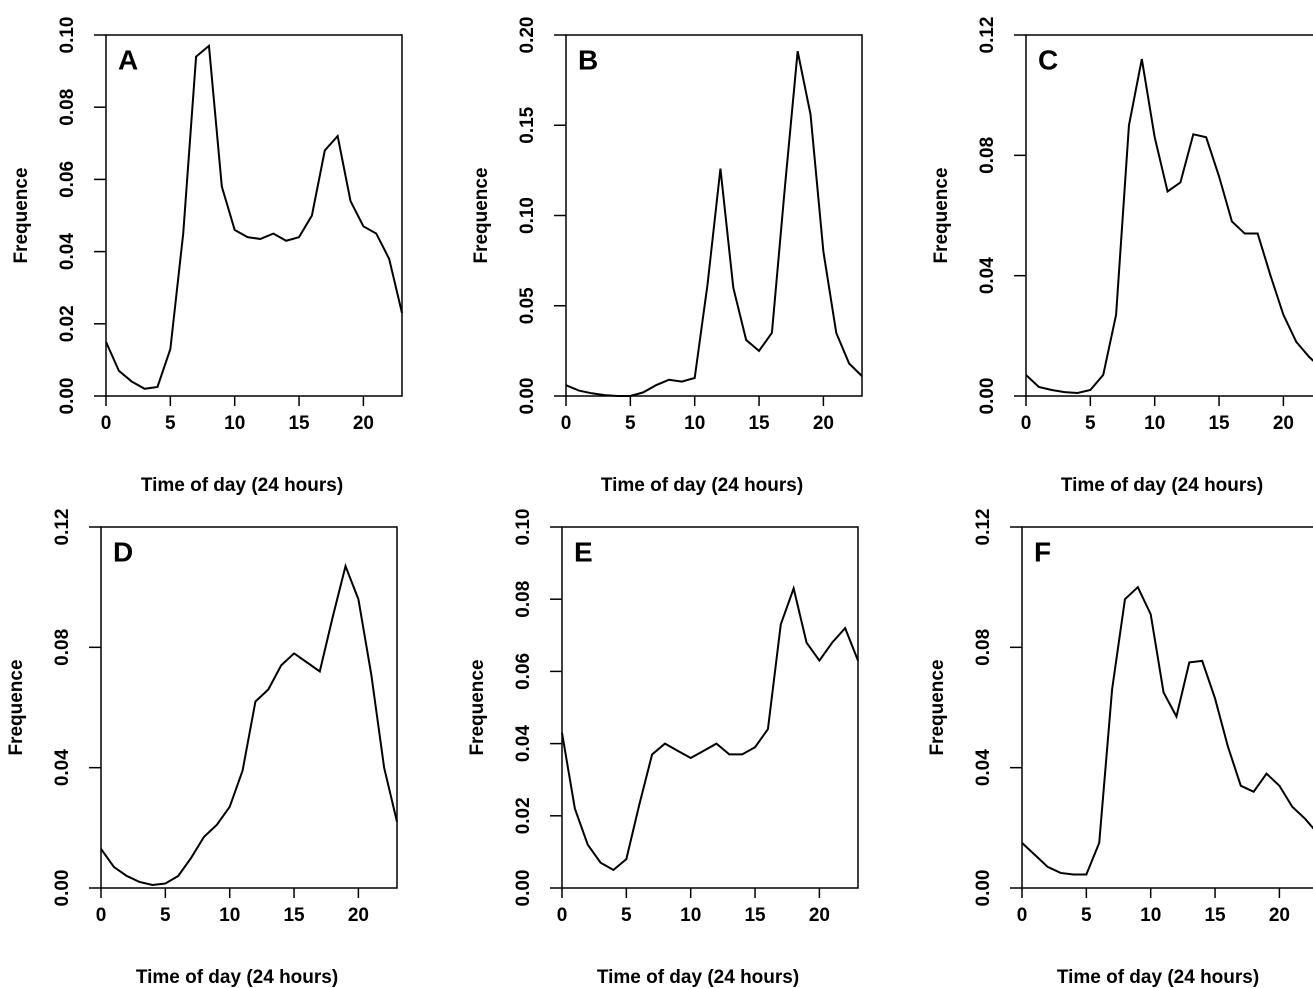 The image size is (1313, 988). I want to click on y-tick-label: 0.20, so click(527, 35).